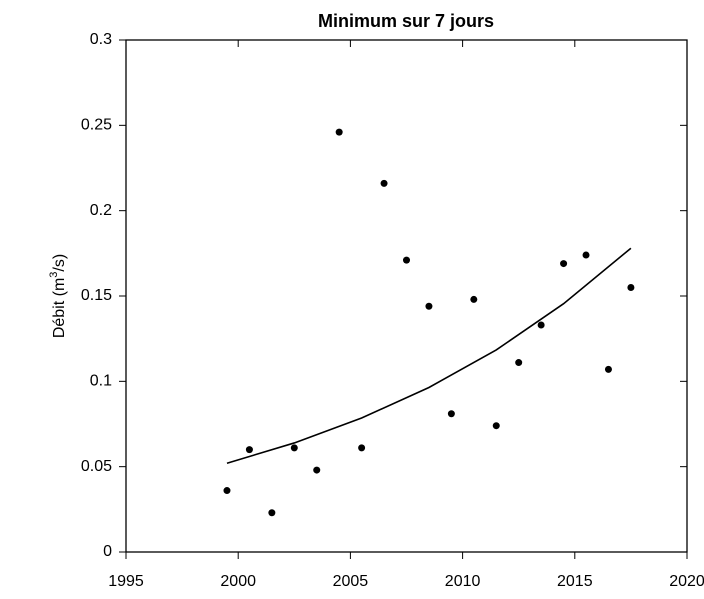 The width and height of the screenshot is (704, 599). Describe the element at coordinates (238, 581) in the screenshot. I see `x-tick-label: 2000` at that location.